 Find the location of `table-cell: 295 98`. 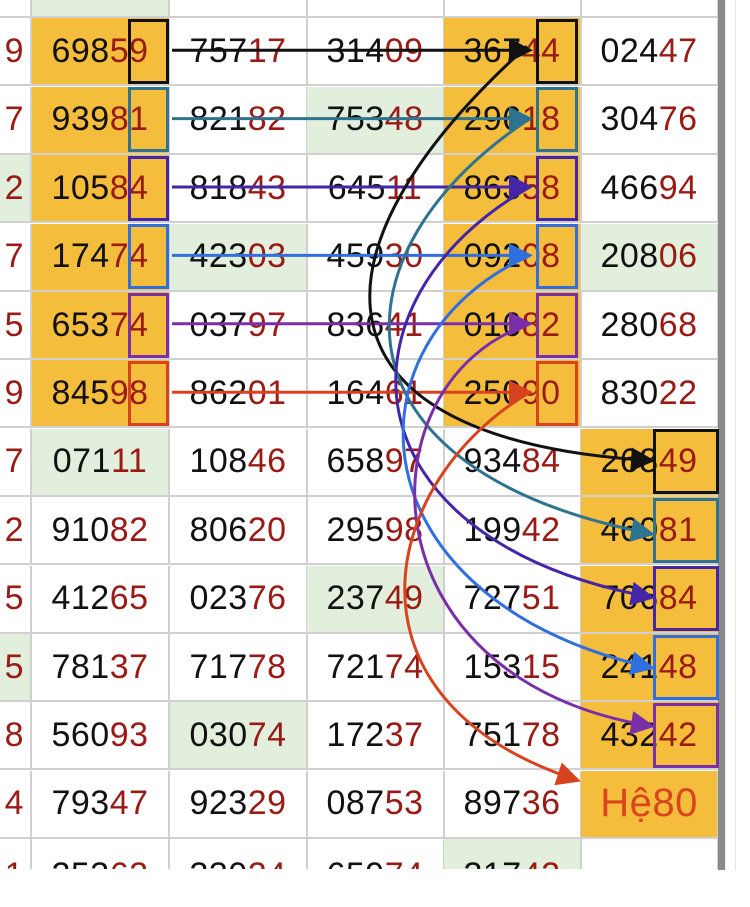

table-cell: 295 98 is located at coordinates (376, 531).